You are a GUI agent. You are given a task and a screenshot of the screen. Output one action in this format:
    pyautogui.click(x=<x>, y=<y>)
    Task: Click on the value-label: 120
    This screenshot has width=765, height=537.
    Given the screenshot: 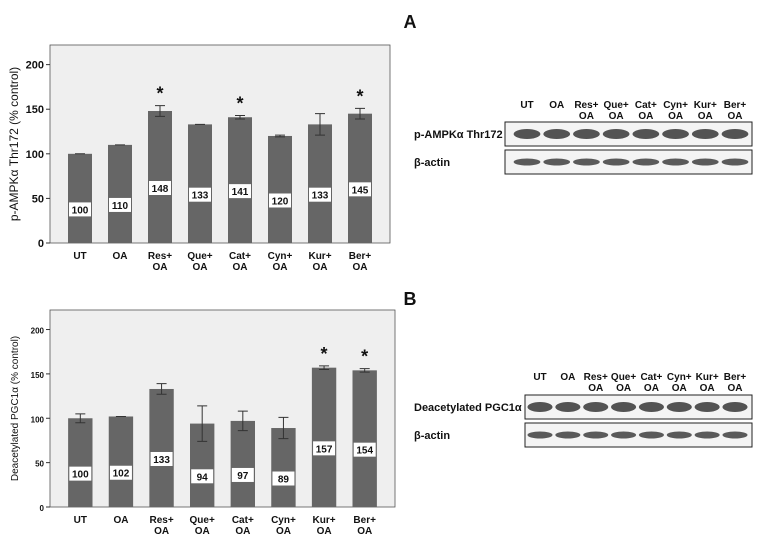 What is the action you would take?
    pyautogui.click(x=280, y=201)
    